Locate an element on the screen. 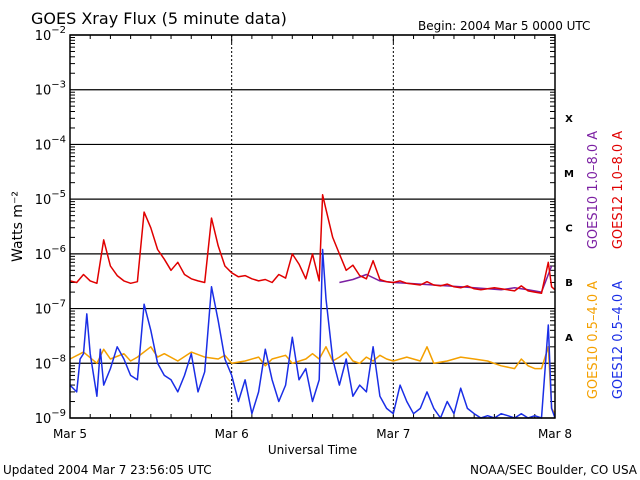  legend-entry-1: GOES12 1.0–8.0 A is located at coordinates (618, 190).